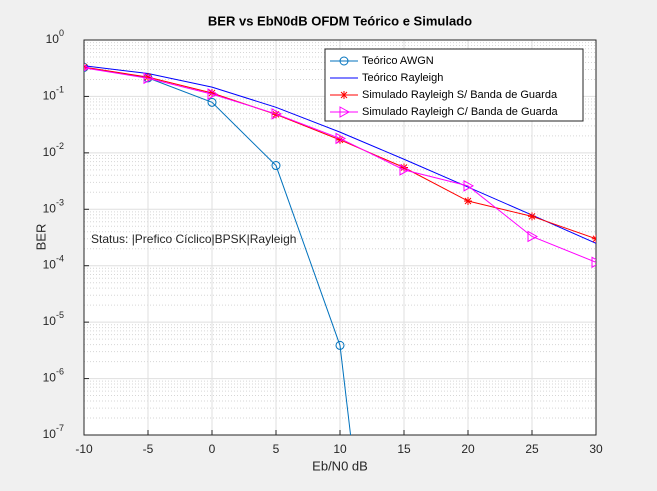 The width and height of the screenshot is (657, 491). I want to click on y-axis-label: BER, so click(40, 237).